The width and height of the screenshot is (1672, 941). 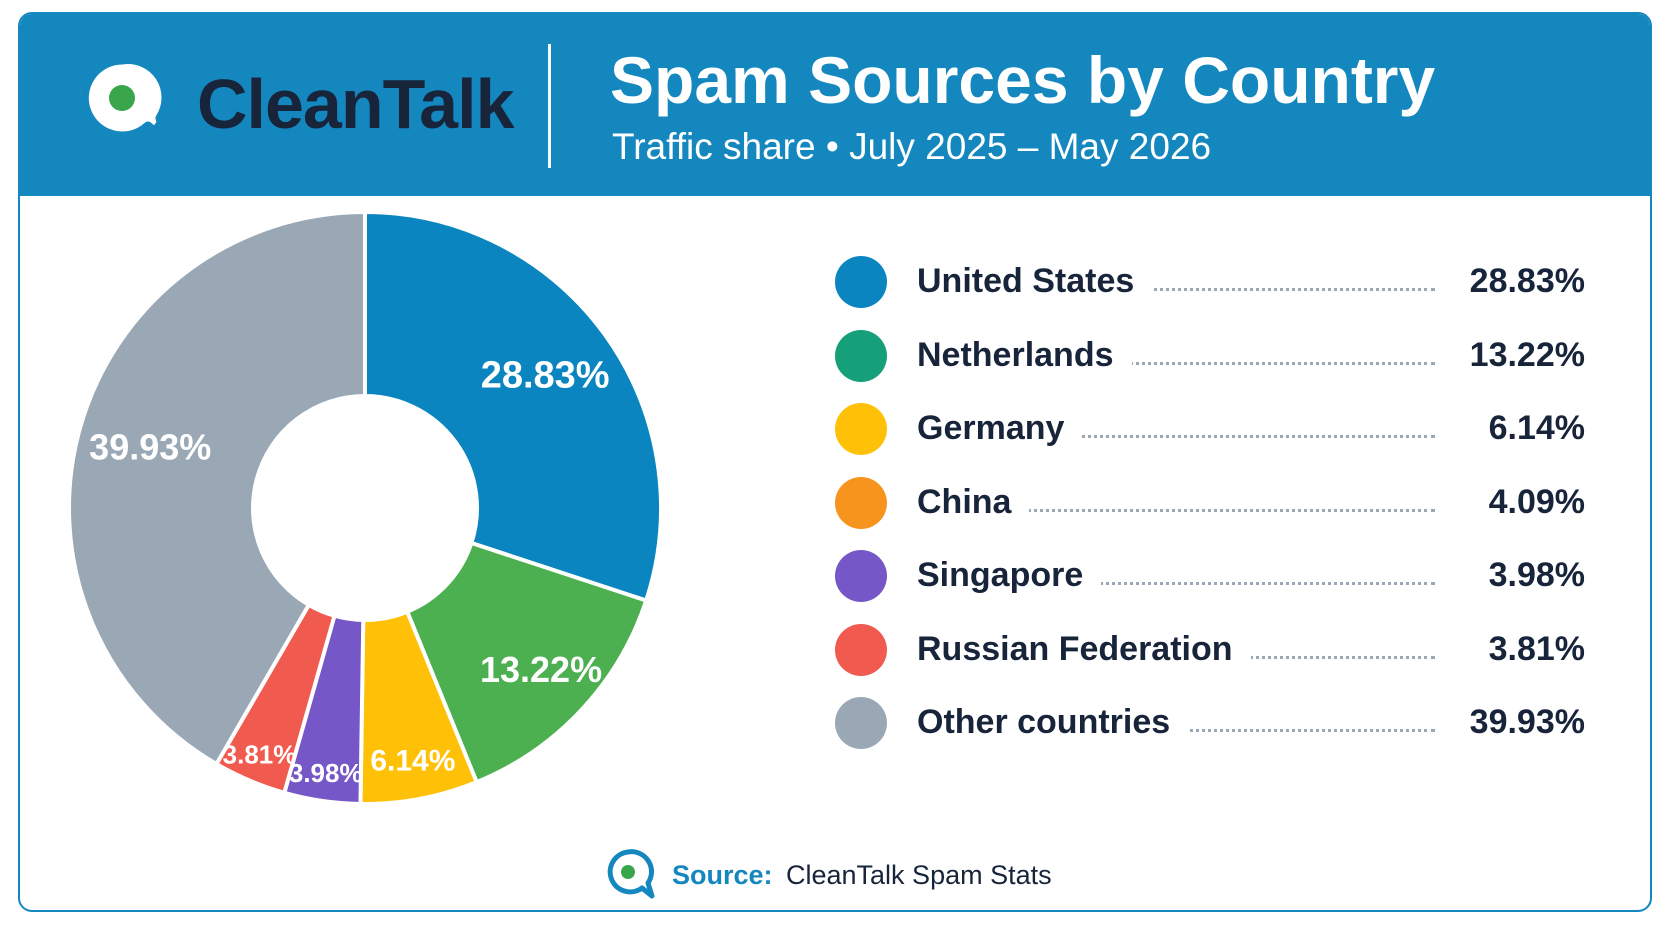 What do you see at coordinates (549, 106) in the screenshot?
I see `header-divider` at bounding box center [549, 106].